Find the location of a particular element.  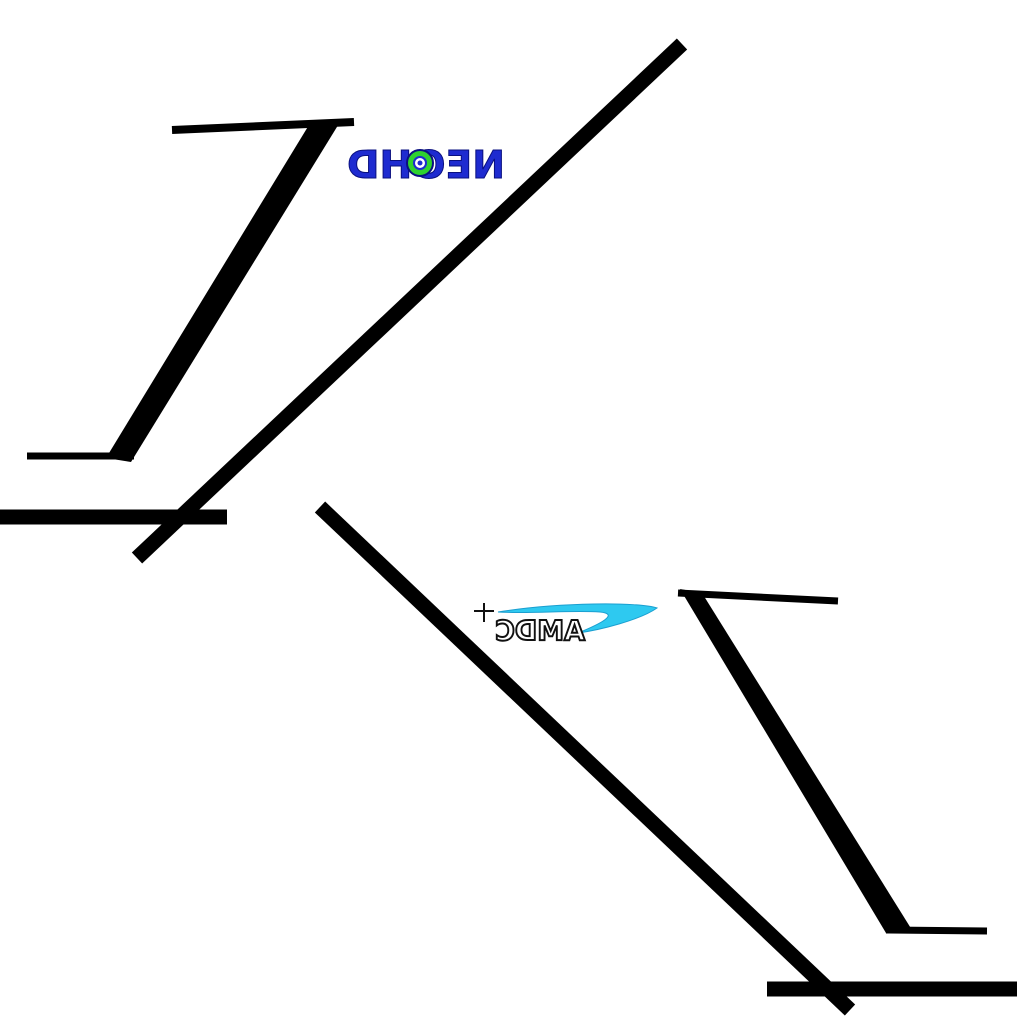

sparkle-plus-icon is located at coordinates (484, 612).